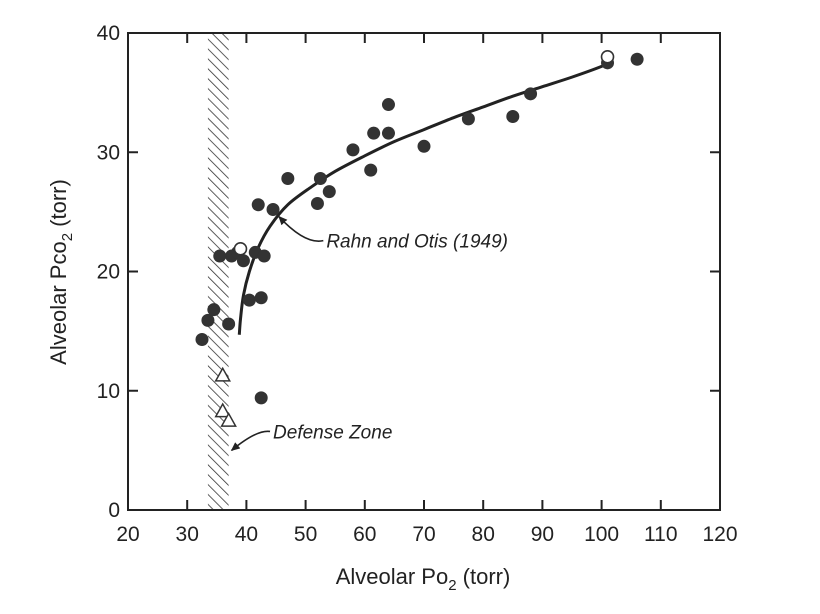  I want to click on y-tick-label: 20, so click(108, 272).